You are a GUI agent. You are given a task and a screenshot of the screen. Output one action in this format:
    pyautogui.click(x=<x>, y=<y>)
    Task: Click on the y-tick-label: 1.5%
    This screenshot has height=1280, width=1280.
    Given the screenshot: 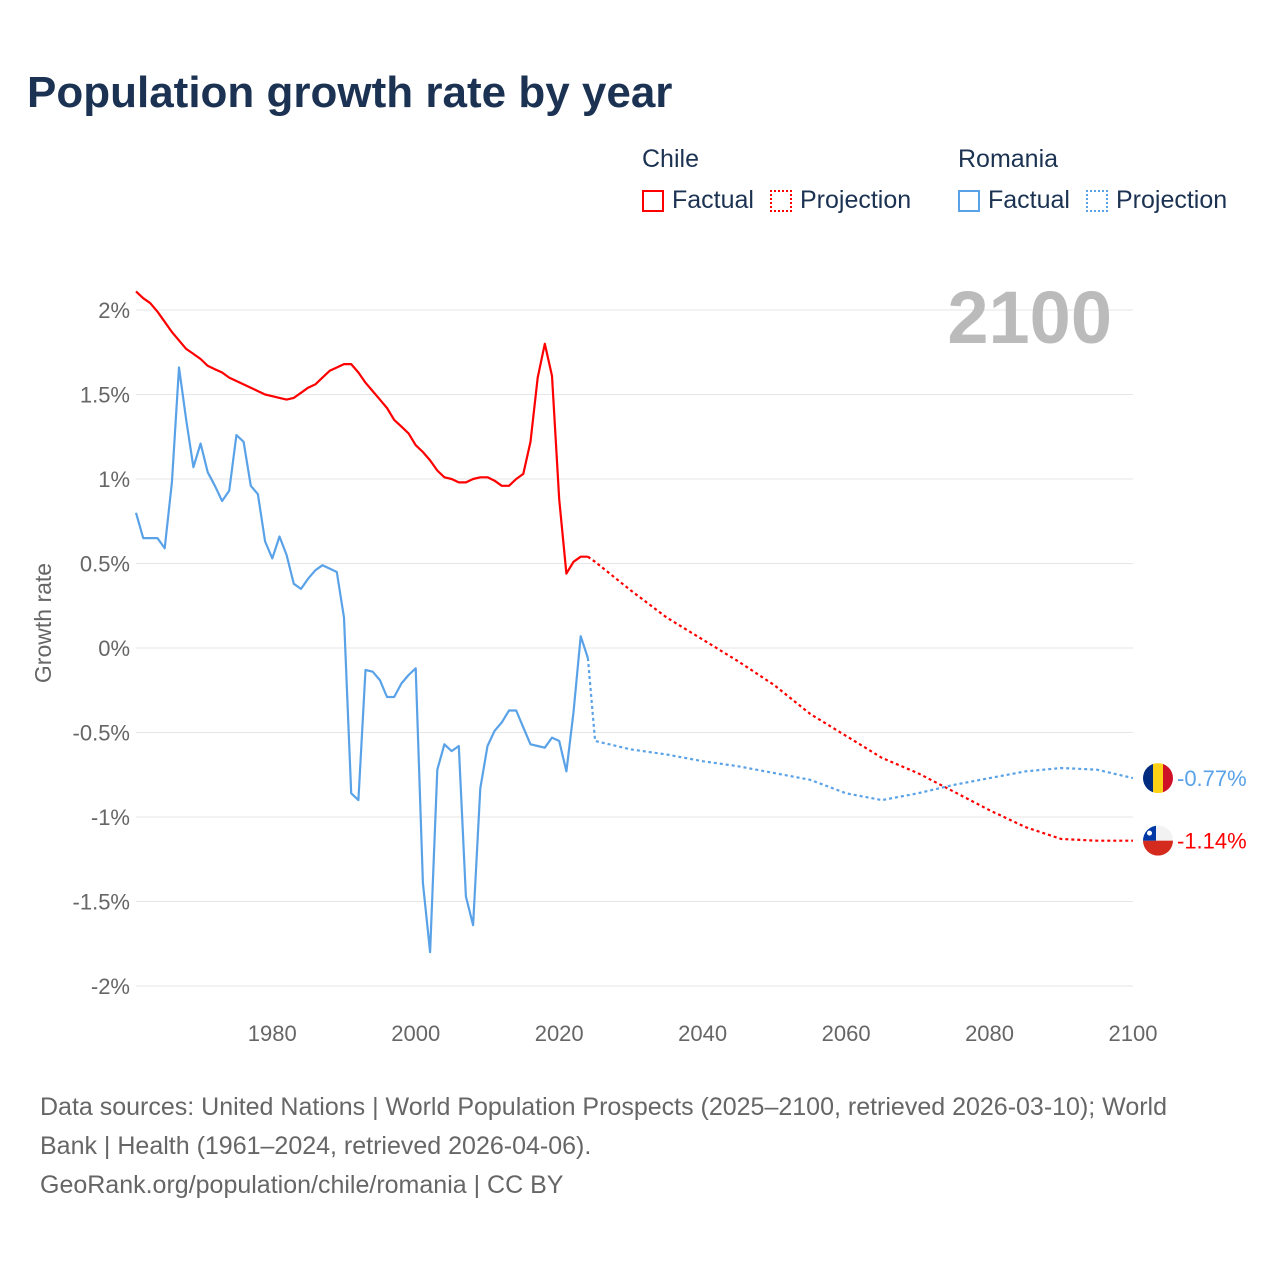 What is the action you would take?
    pyautogui.click(x=105, y=395)
    